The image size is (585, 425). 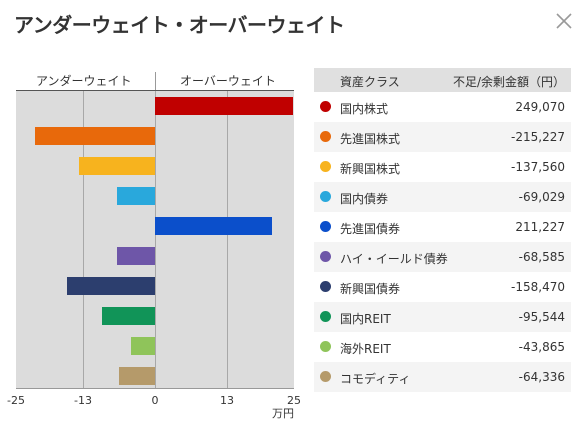 What do you see at coordinates (394, 259) in the screenshot?
I see `asset-class-name: ハイ・イールド債券` at bounding box center [394, 259].